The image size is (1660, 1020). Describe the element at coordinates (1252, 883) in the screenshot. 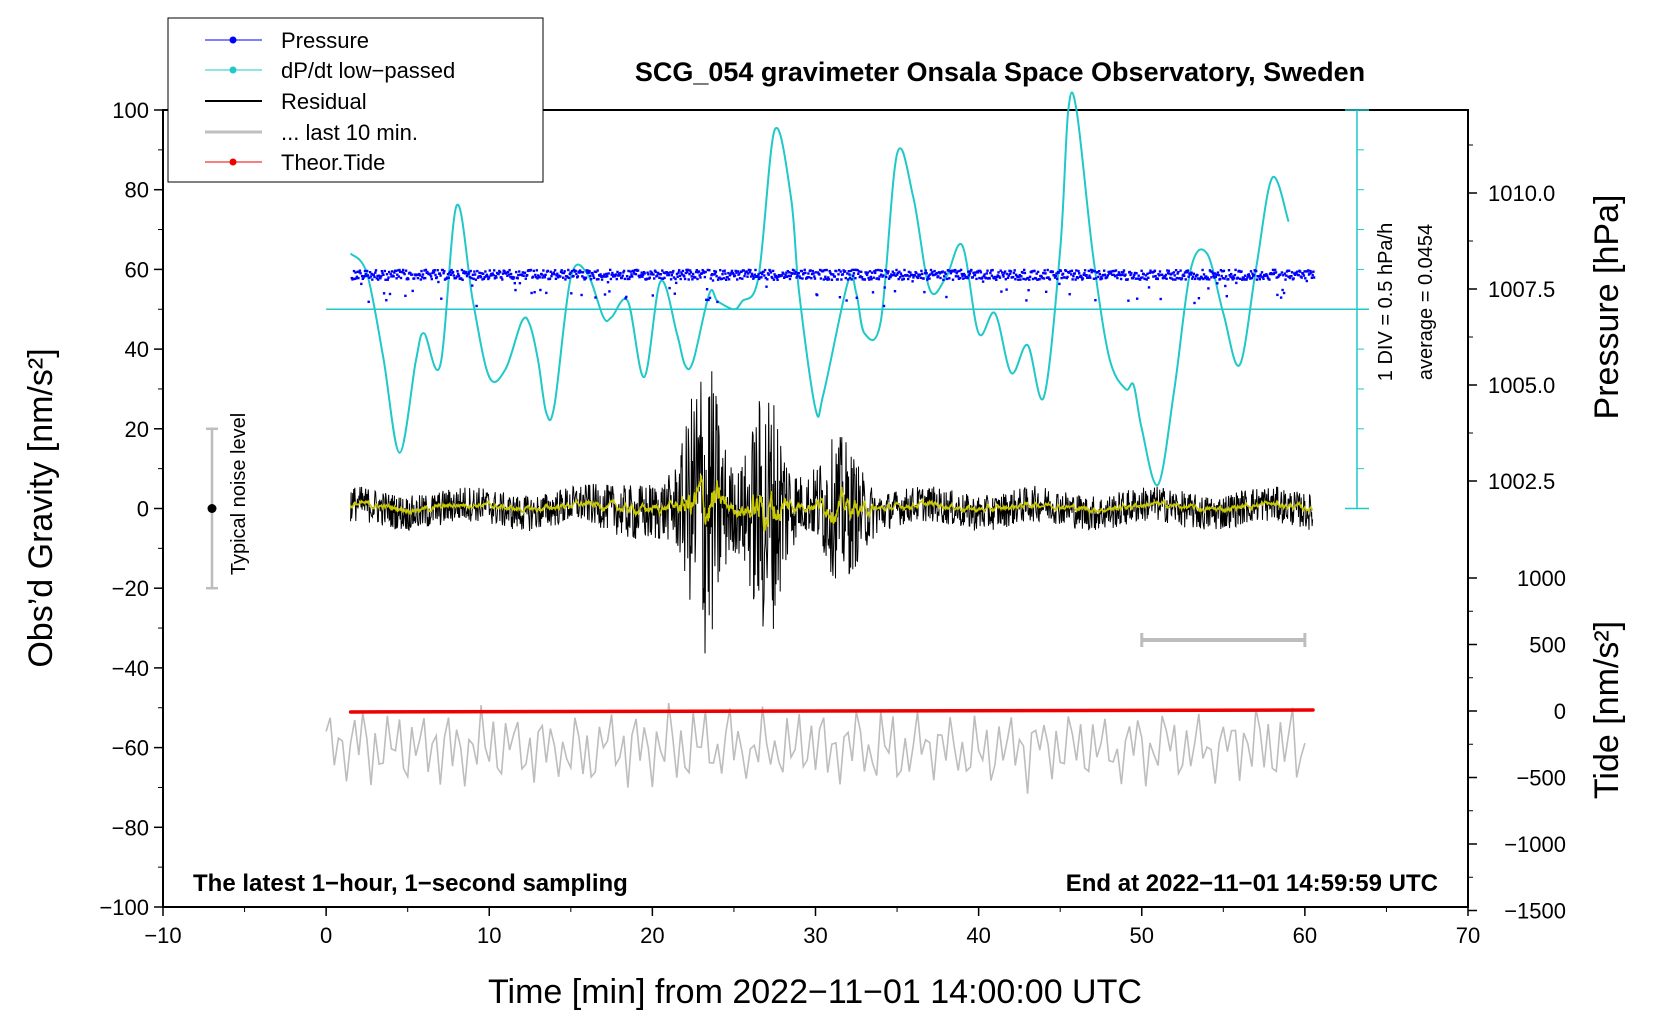

I see `note-end-time: End at 2022−11−01 14:59:59 UTC` at that location.